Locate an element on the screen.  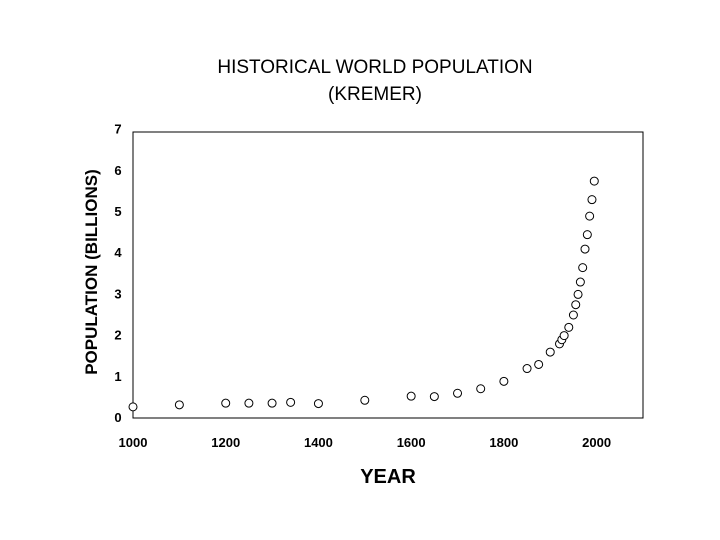
y-tick-label: 3 is located at coordinates (117, 293).